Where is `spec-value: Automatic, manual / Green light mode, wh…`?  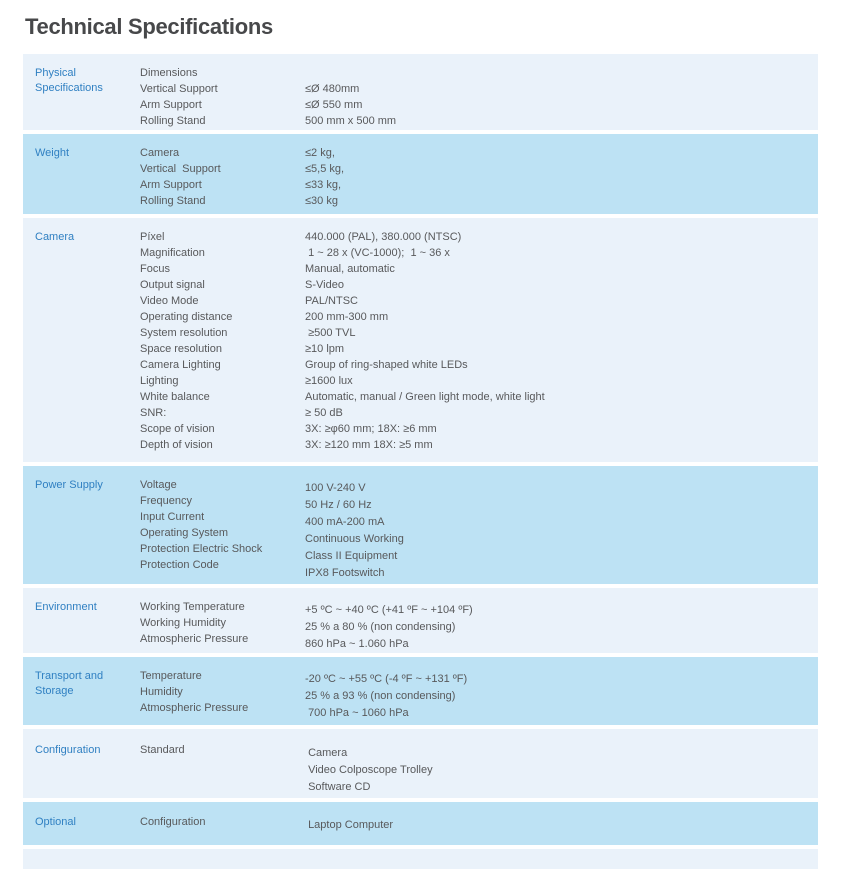
spec-value: Automatic, manual / Green light mode, wh… is located at coordinates (425, 397).